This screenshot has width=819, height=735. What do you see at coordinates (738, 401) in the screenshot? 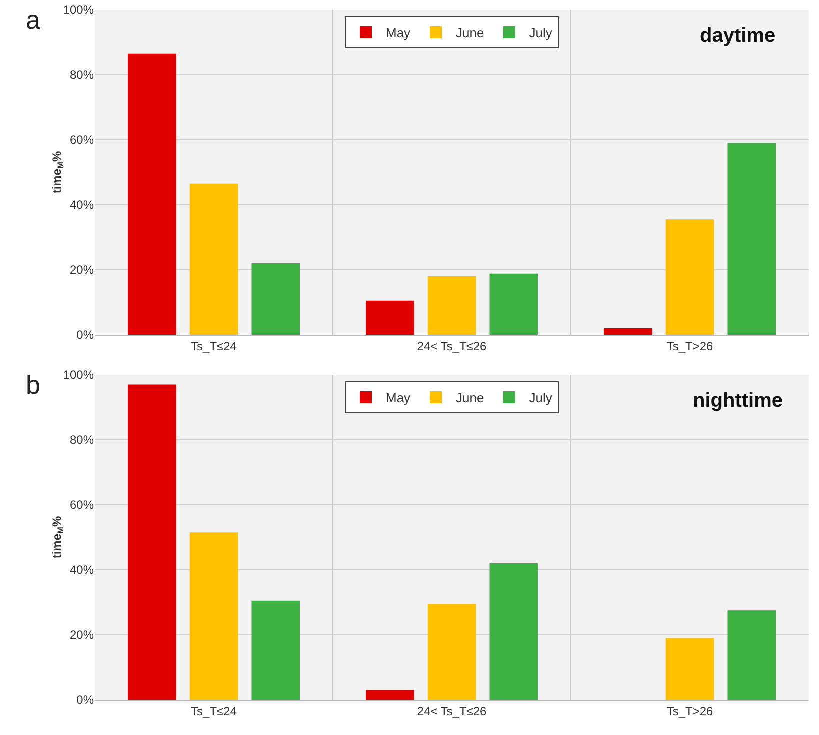
I see `annotation: nighttime` at bounding box center [738, 401].